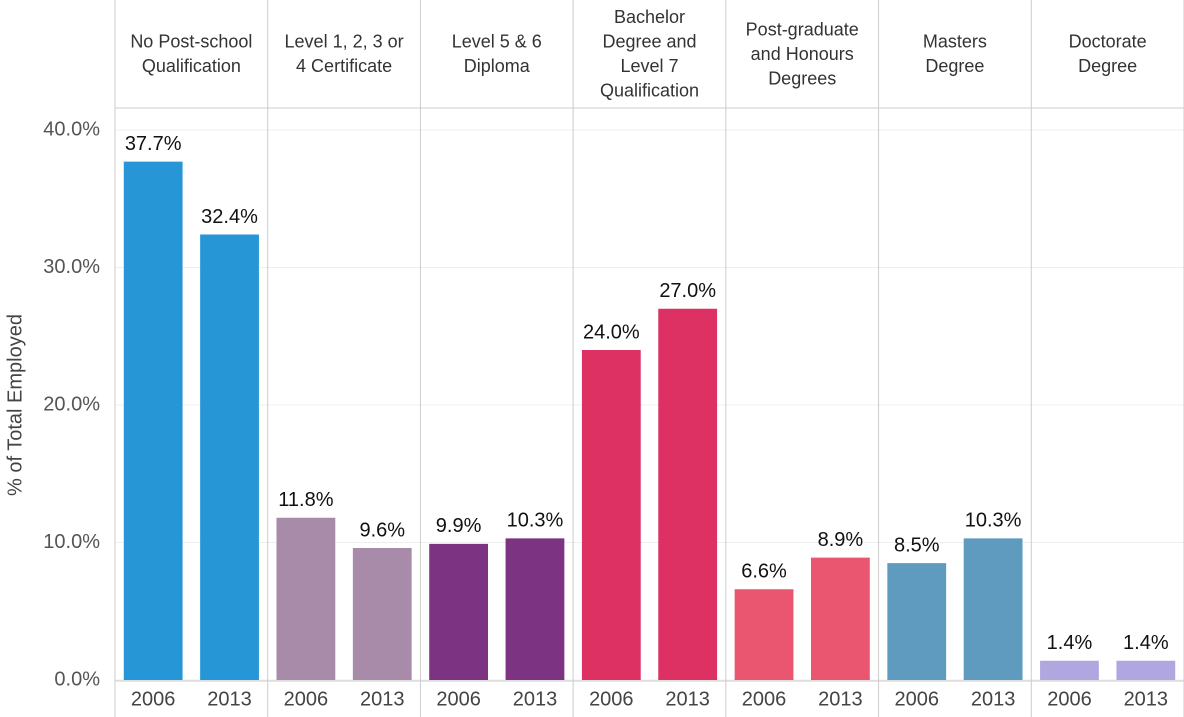 Image resolution: width=1184 pixels, height=717 pixels. I want to click on group-header: Post-graduate, so click(802, 29).